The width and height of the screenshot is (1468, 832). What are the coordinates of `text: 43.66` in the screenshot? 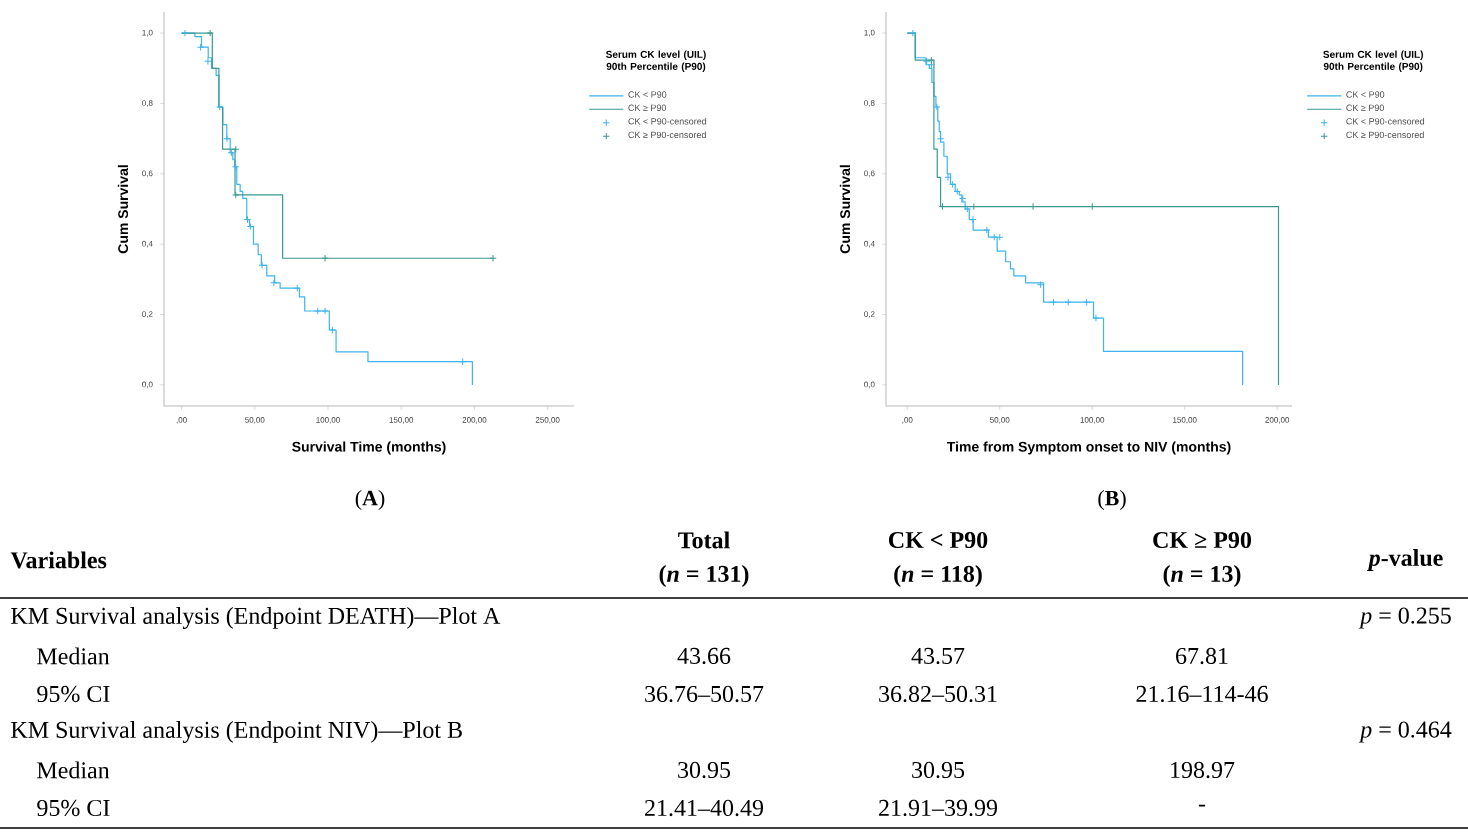 It's located at (704, 656).